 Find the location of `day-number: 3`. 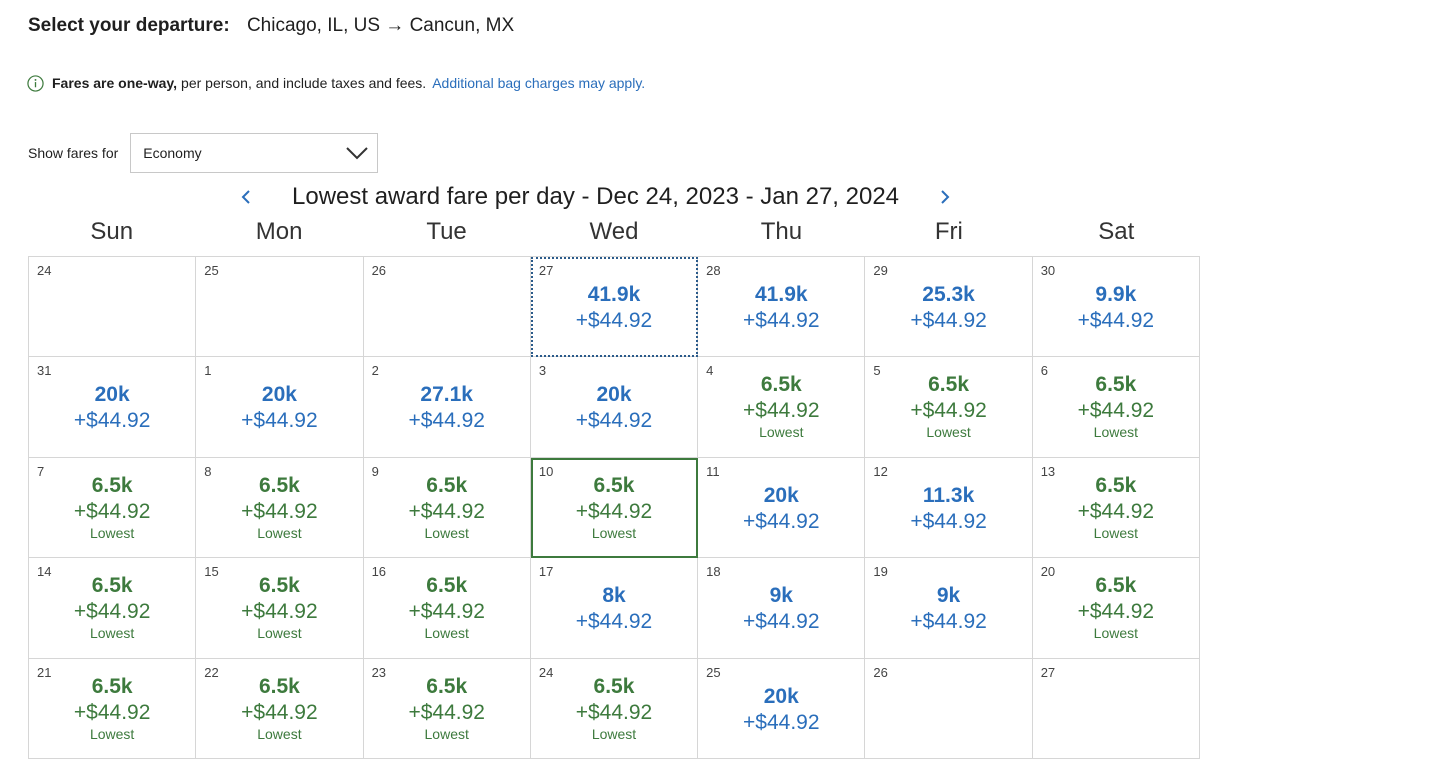

day-number: 3 is located at coordinates (542, 371).